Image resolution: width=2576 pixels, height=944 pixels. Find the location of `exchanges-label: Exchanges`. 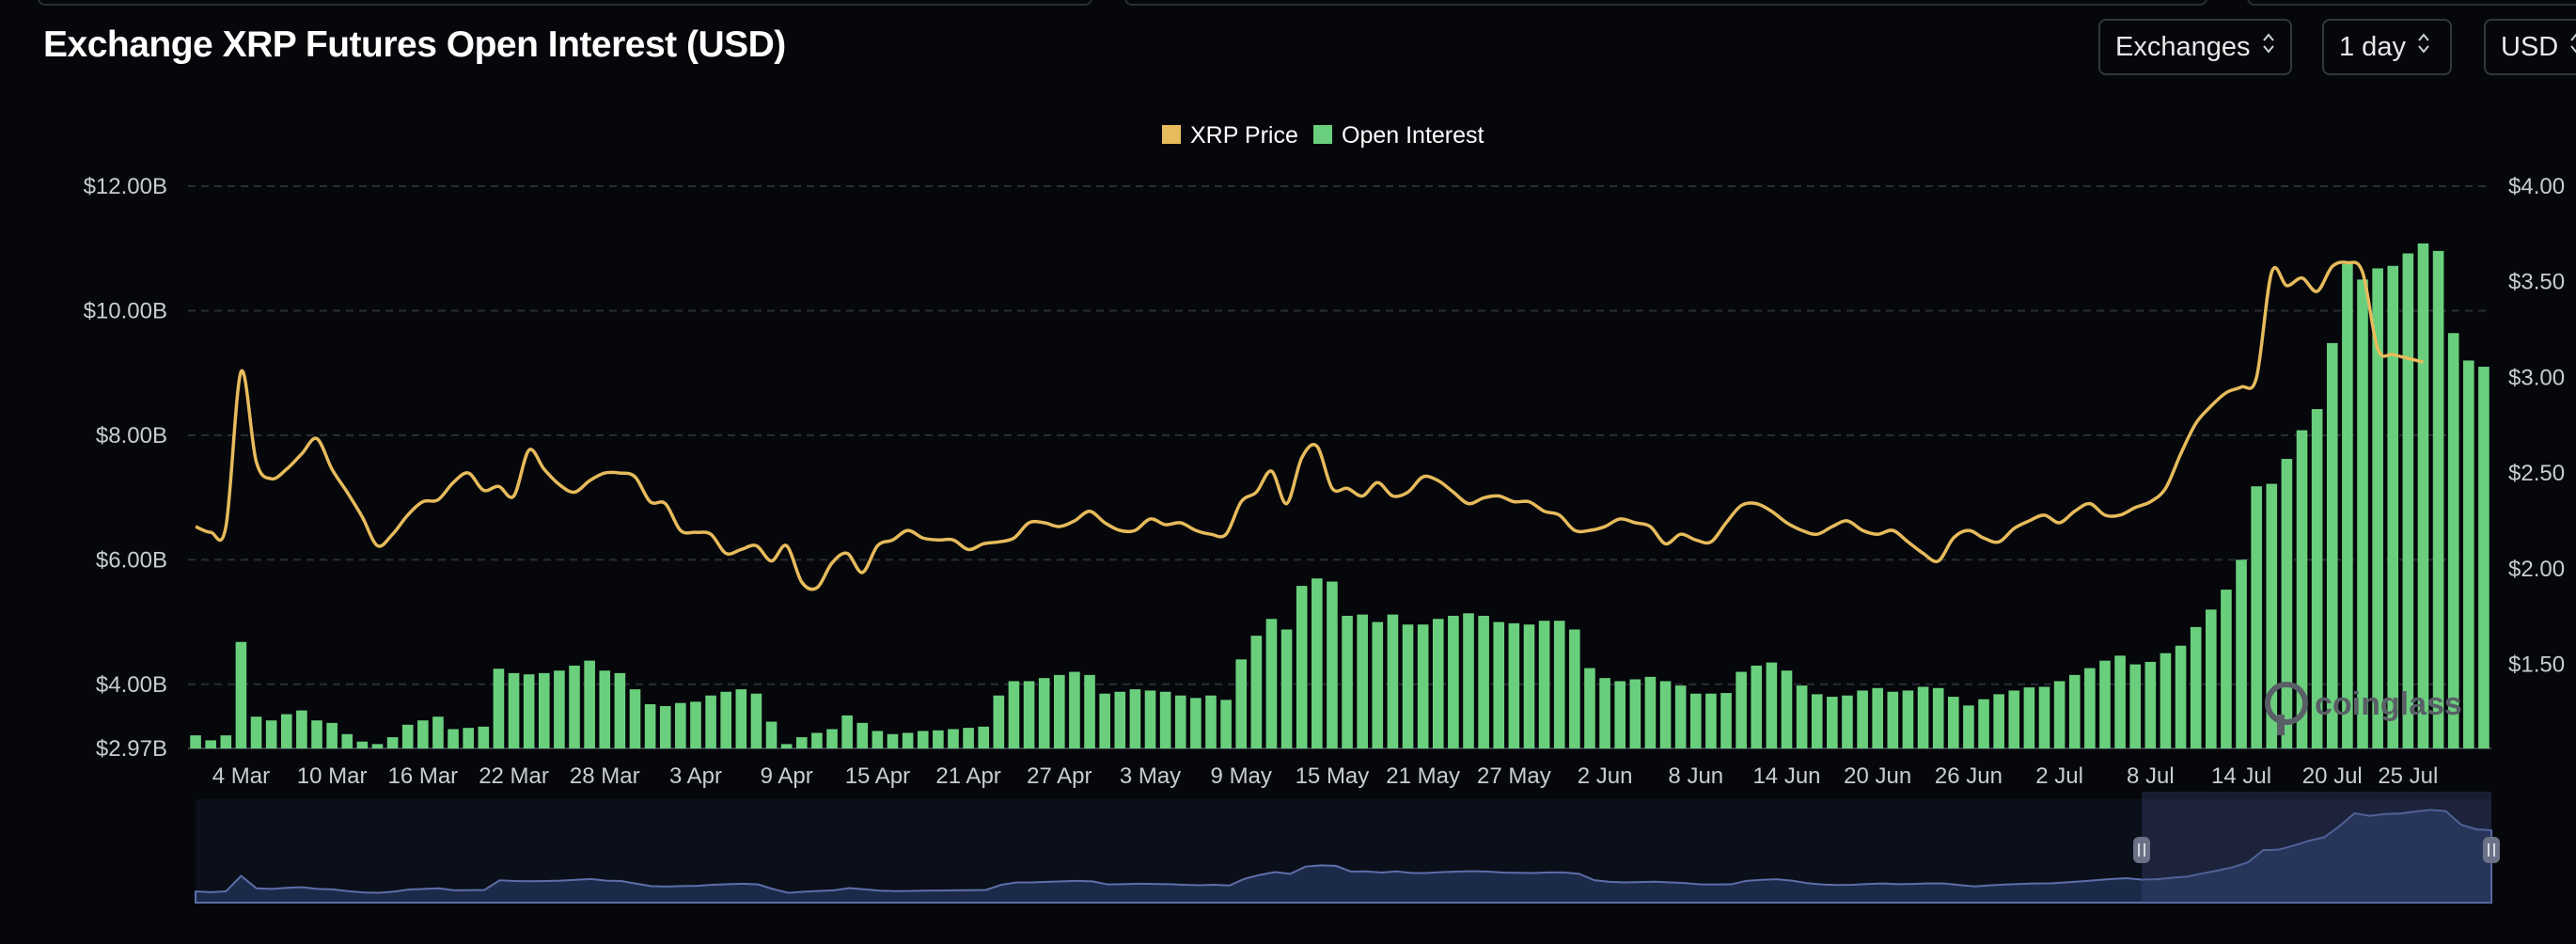

exchanges-label: Exchanges is located at coordinates (2183, 47).